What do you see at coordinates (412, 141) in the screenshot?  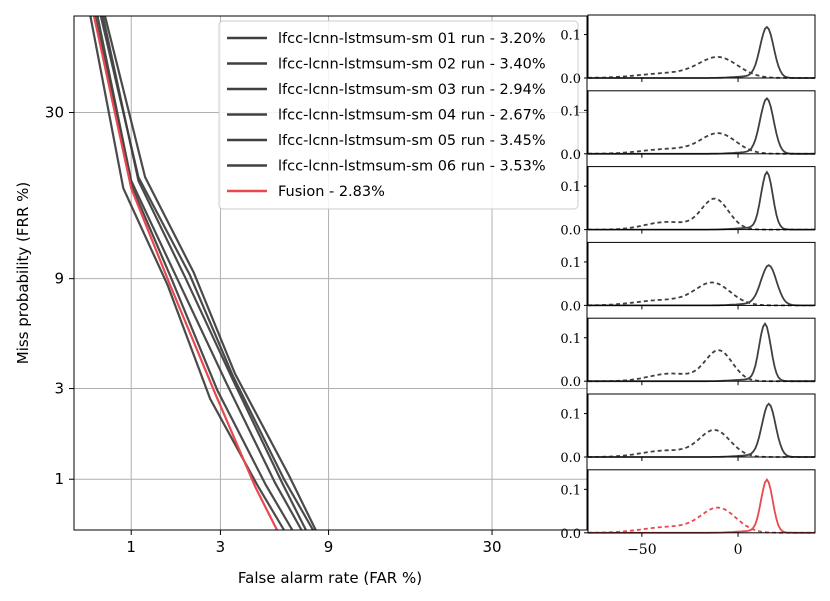 I see `legend-label-lfcc-lcnn-lstmsum-sm-05-run-3-45: lfcc-lcnn-lstmsum-sm 05 run - 3.45%` at bounding box center [412, 141].